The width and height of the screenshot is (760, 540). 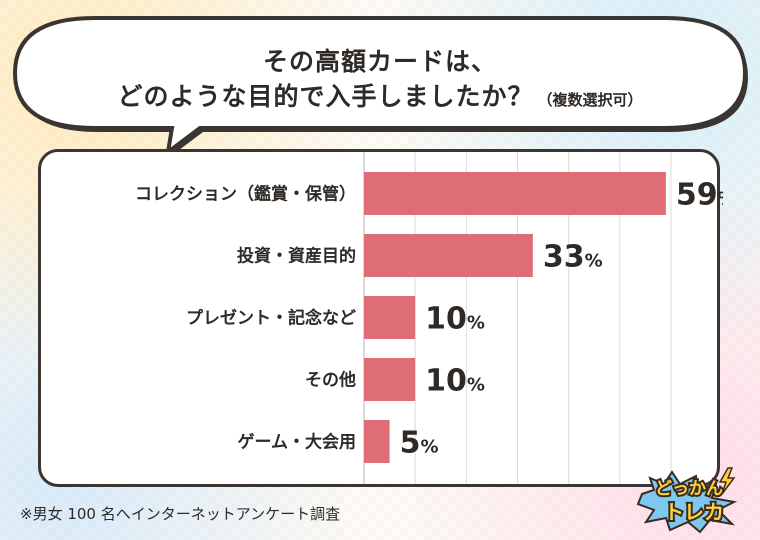 What do you see at coordinates (379, 61) in the screenshot?
I see `title-line-1: その高額カードは、` at bounding box center [379, 61].